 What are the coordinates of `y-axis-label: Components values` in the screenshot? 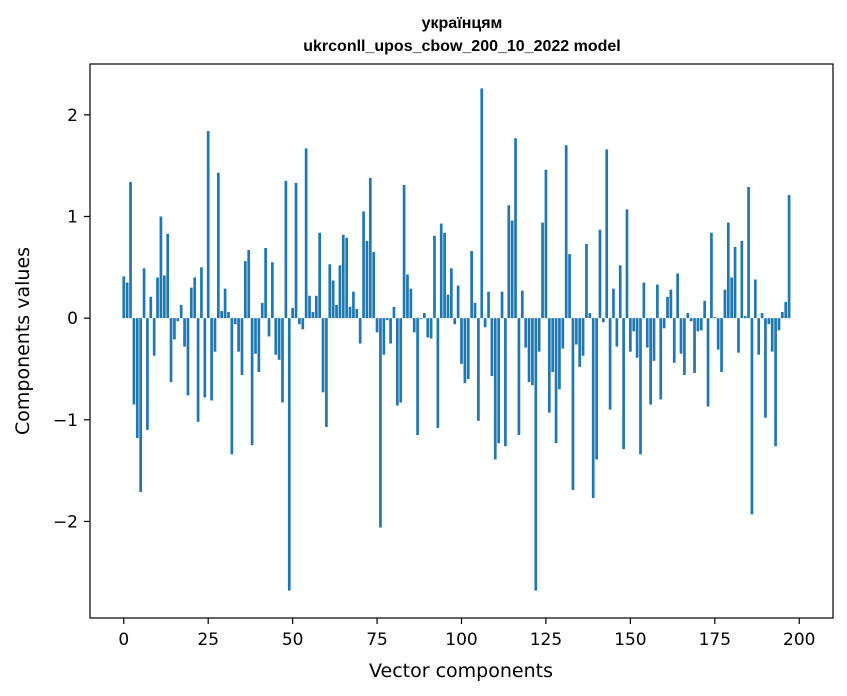 It's located at (23, 341).